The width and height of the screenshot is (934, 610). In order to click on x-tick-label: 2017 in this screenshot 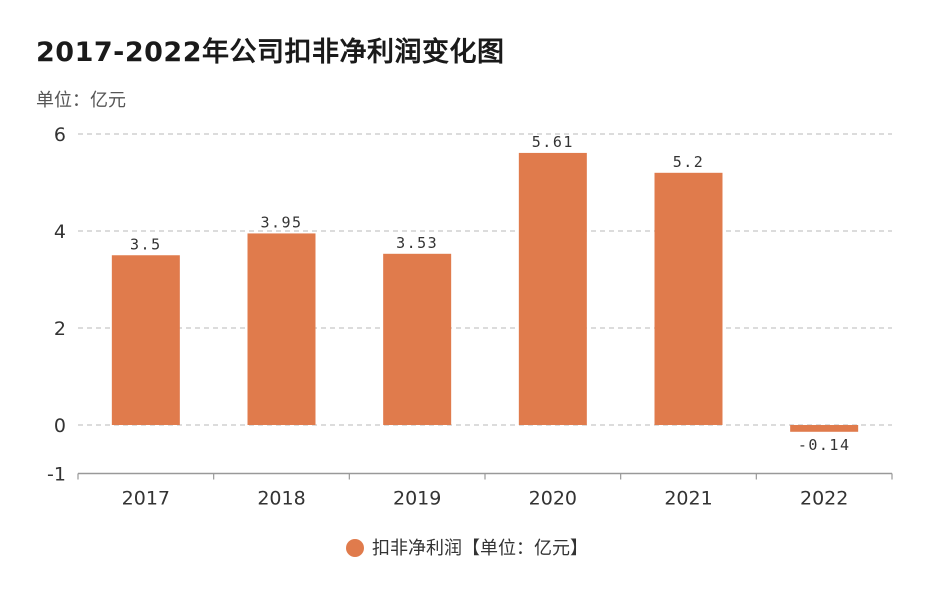, I will do `click(146, 499)`.